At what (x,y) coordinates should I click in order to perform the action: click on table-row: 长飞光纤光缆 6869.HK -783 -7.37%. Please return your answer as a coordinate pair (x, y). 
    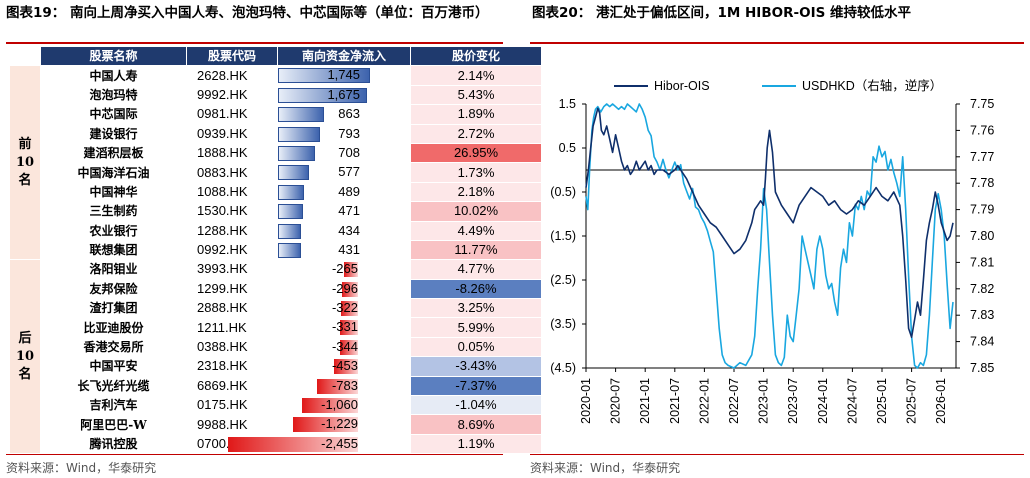
    Looking at the image, I should click on (276, 386).